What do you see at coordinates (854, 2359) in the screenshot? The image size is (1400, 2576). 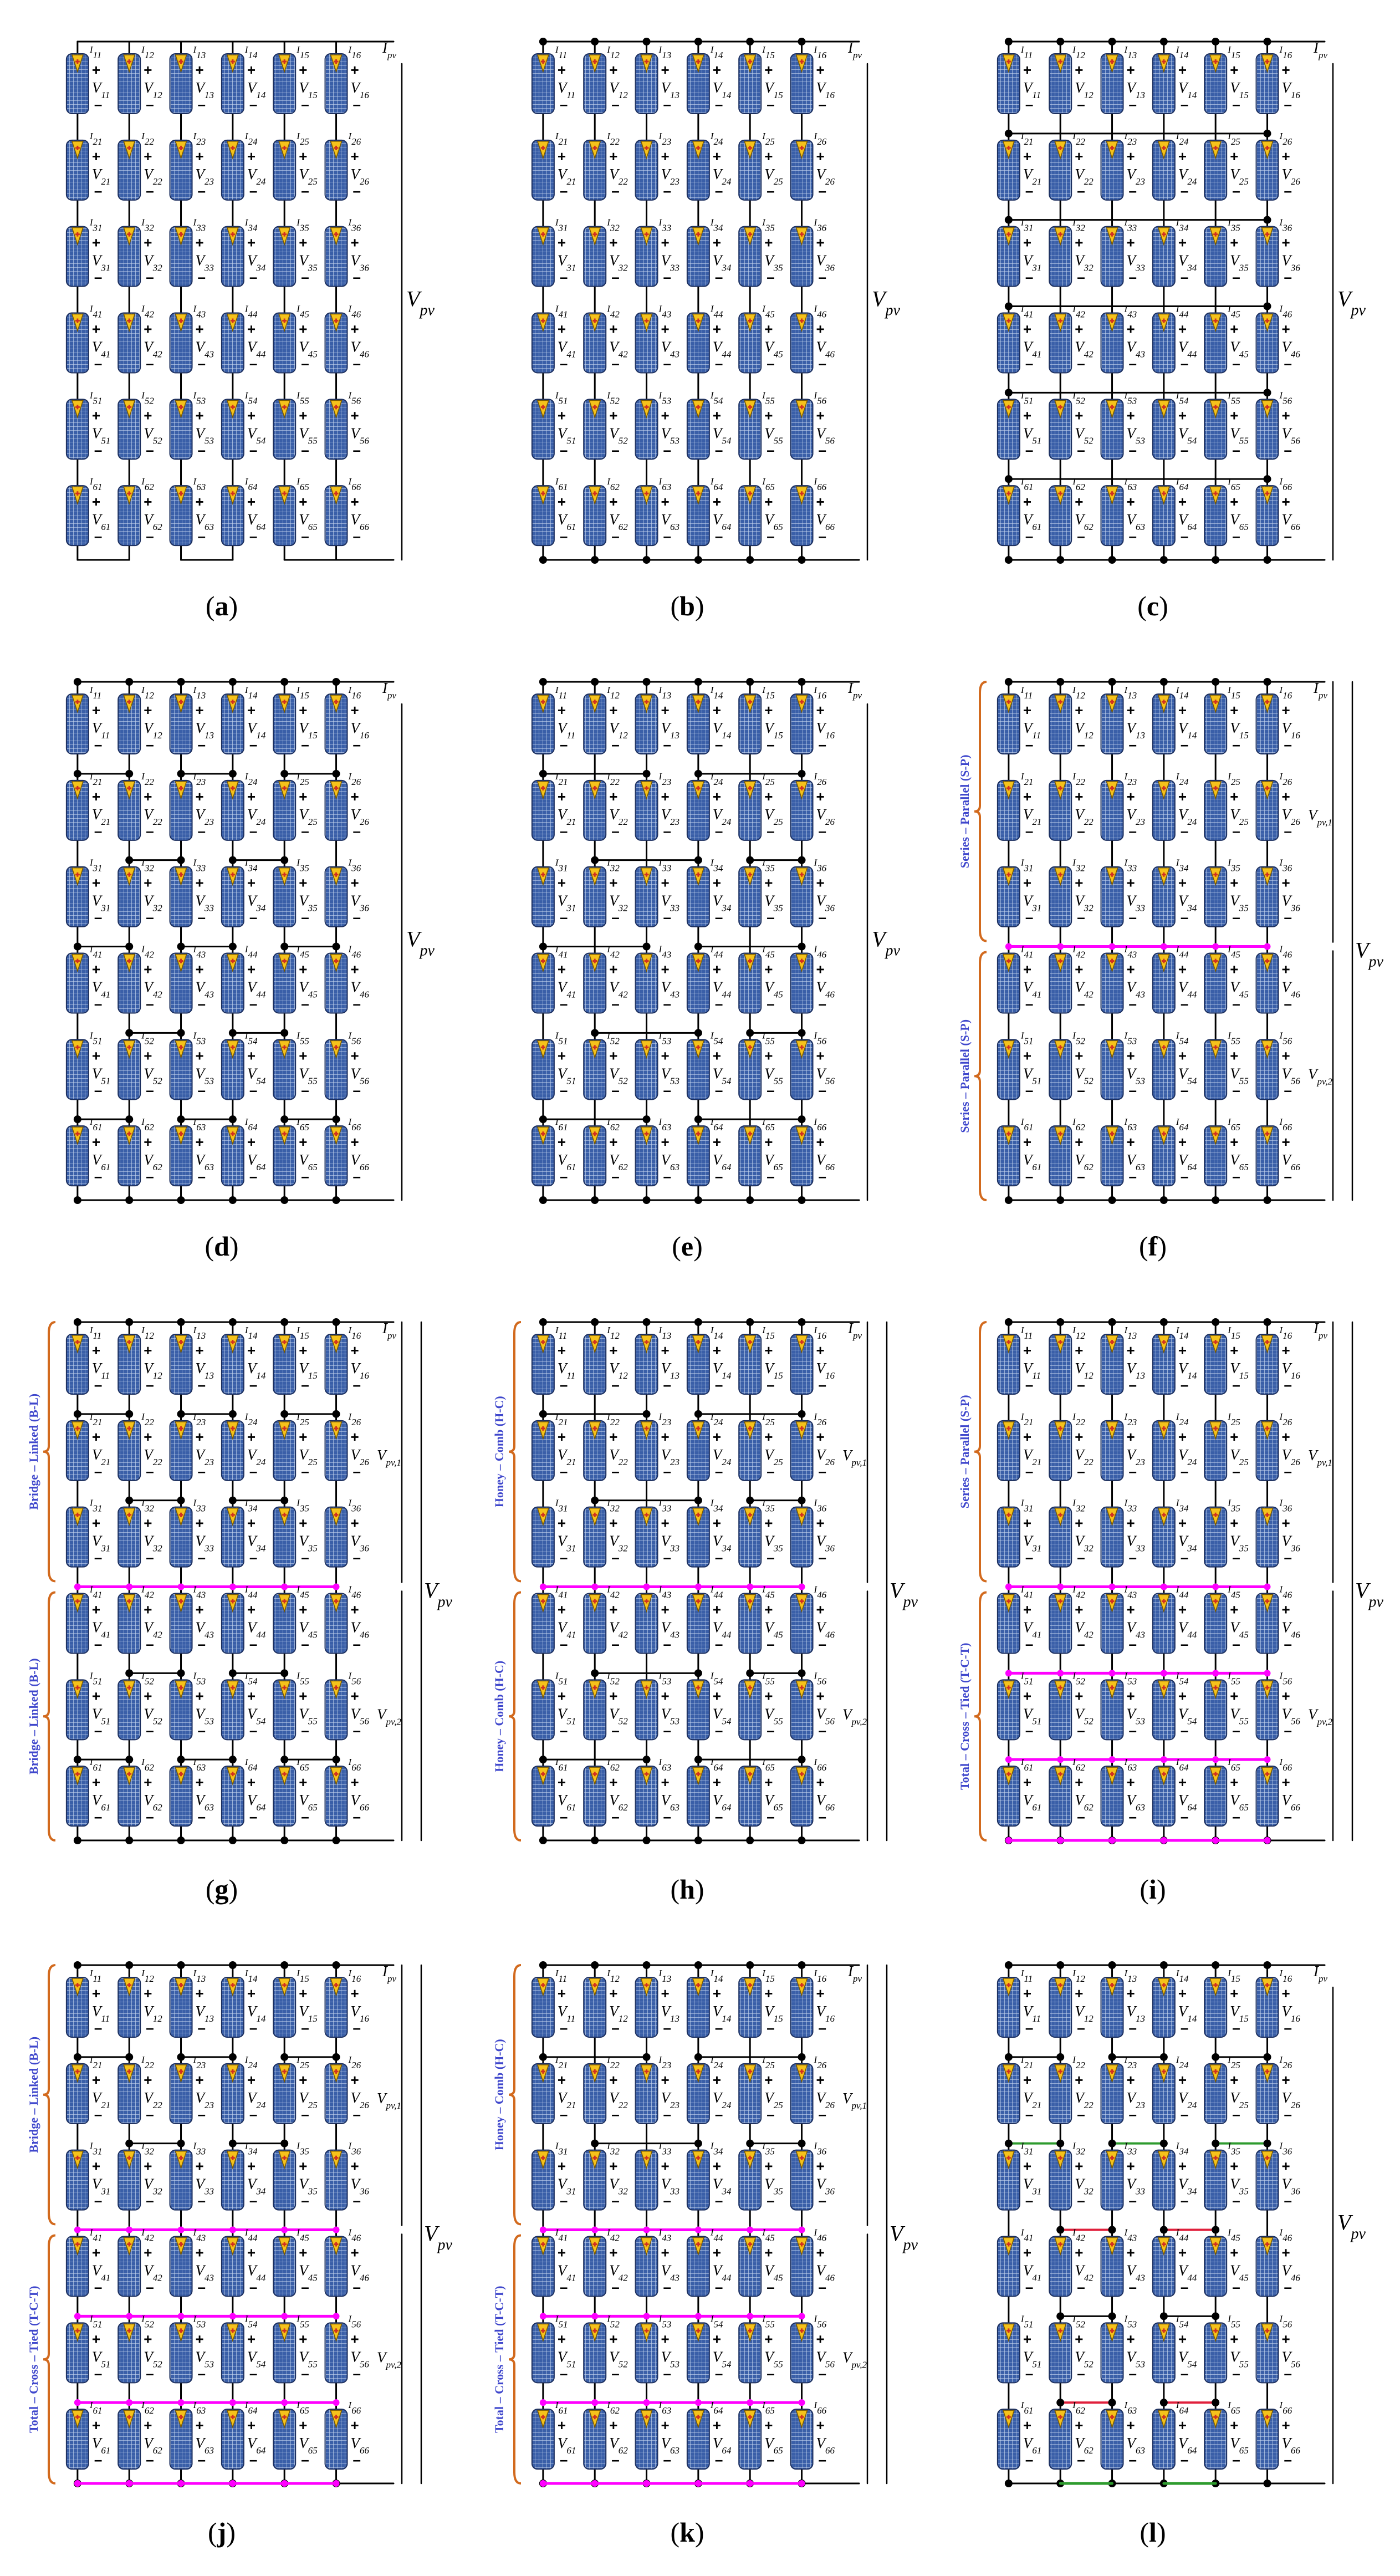 I see `sub-array-voltage-label: Vpv,2` at bounding box center [854, 2359].